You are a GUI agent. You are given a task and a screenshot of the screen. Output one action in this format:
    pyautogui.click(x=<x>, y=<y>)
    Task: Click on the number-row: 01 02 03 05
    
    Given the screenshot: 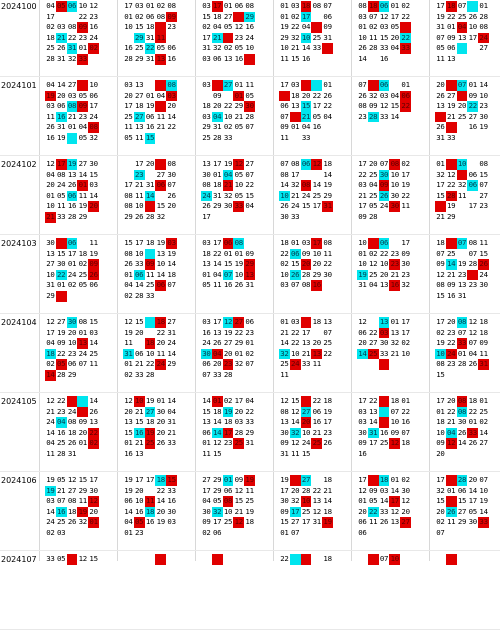 What is the action you would take?
    pyautogui.click(x=384, y=27)
    